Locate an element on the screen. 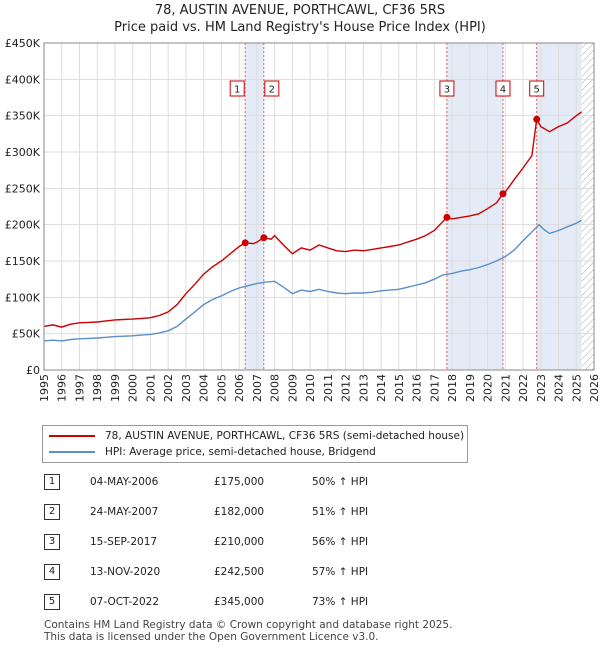  sale-label: 2 is located at coordinates (272, 90).